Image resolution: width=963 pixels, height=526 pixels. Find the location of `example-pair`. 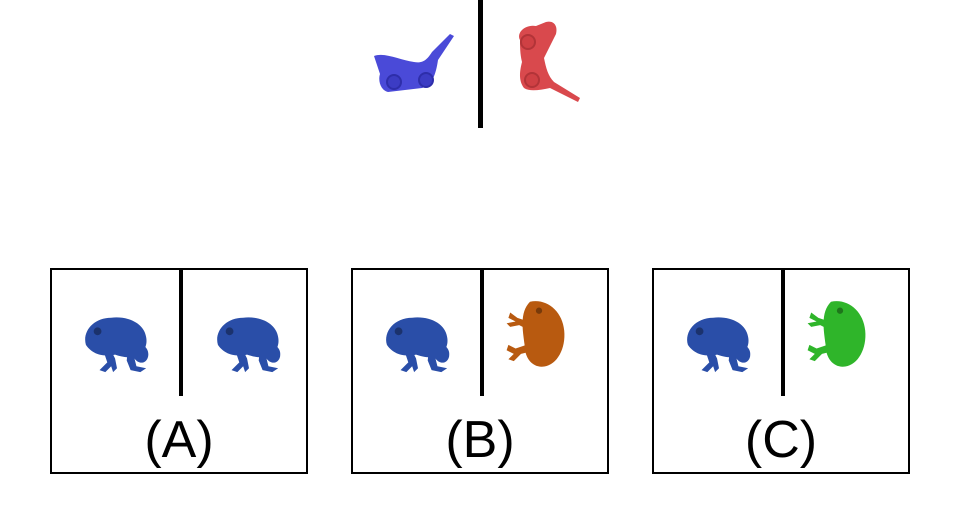

example-pair is located at coordinates (480, 65).